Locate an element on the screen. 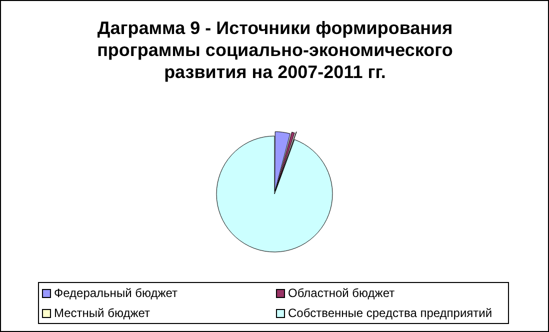 The width and height of the screenshot is (549, 332). chart-title: Даграмма 9 - Источники формирования программы социально-экономического развития на 2007-2011 гг. is located at coordinates (275, 50).